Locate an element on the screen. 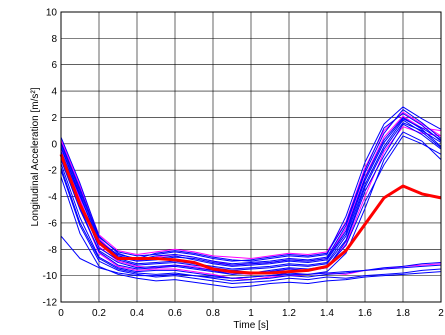 Image resolution: width=445 pixels, height=335 pixels. x-tick-label: 1.8 is located at coordinates (403, 313).